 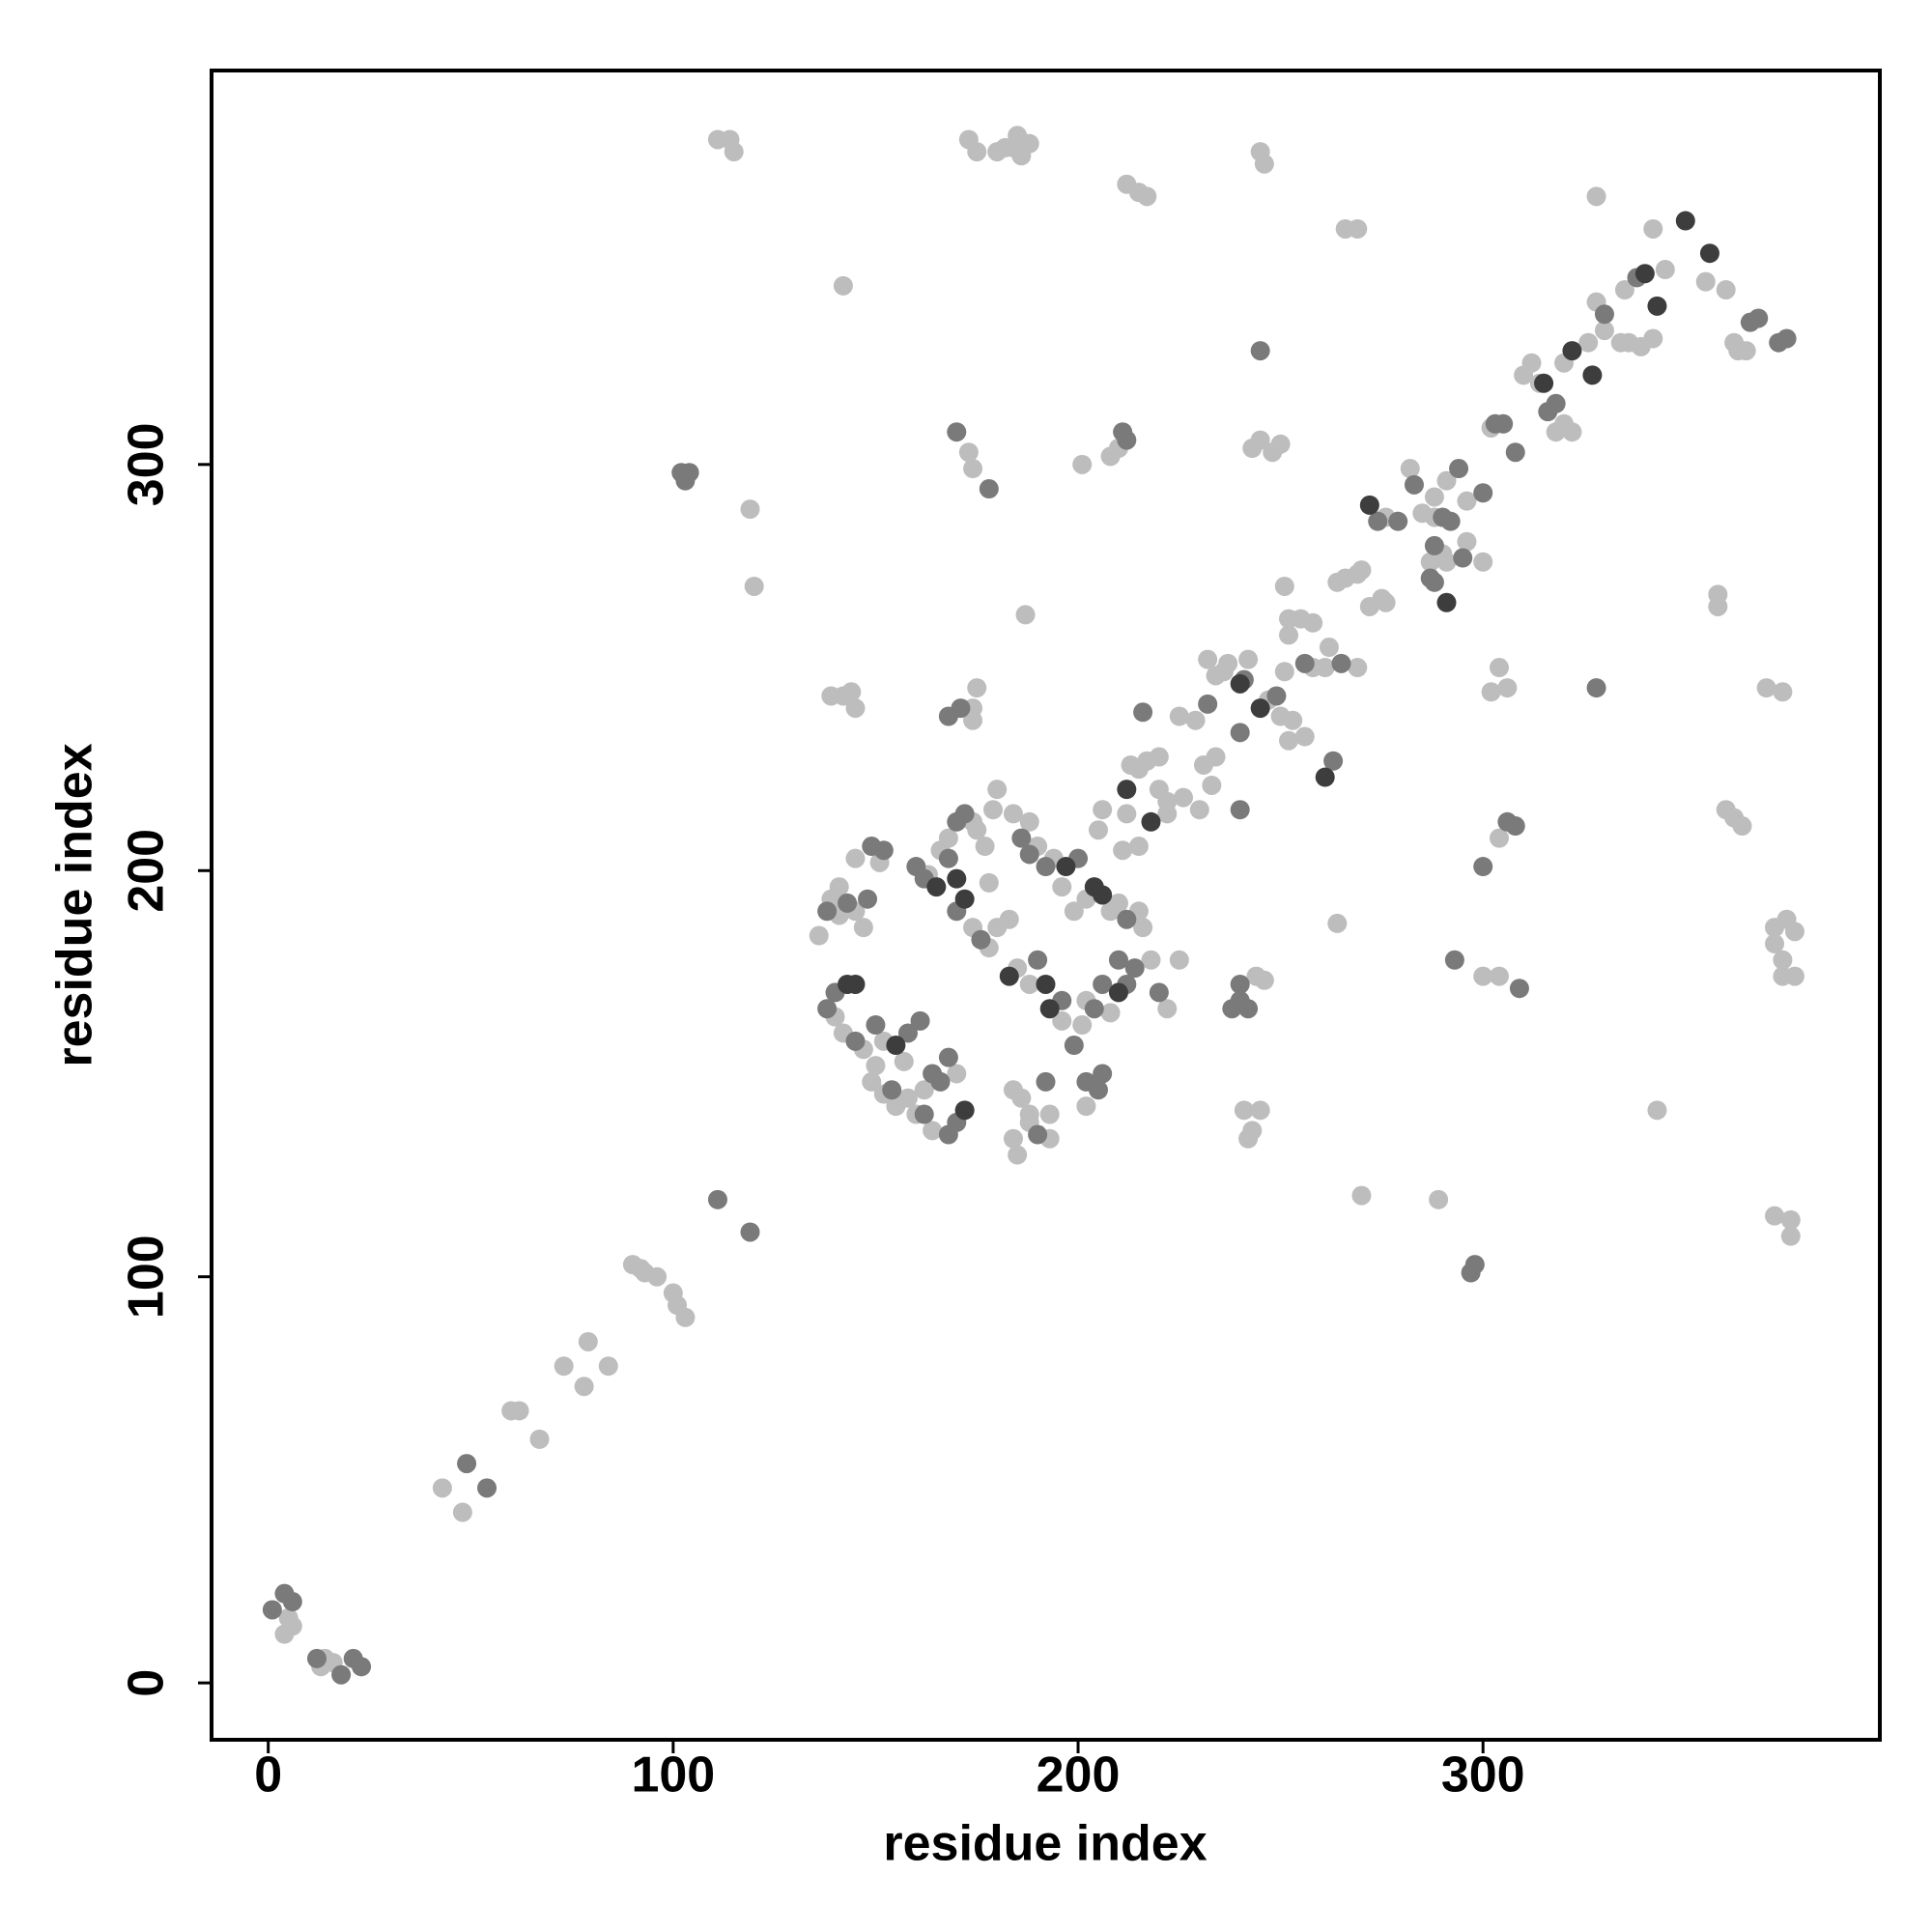 What do you see at coordinates (673, 1775) in the screenshot?
I see `x-tick-label: 100` at bounding box center [673, 1775].